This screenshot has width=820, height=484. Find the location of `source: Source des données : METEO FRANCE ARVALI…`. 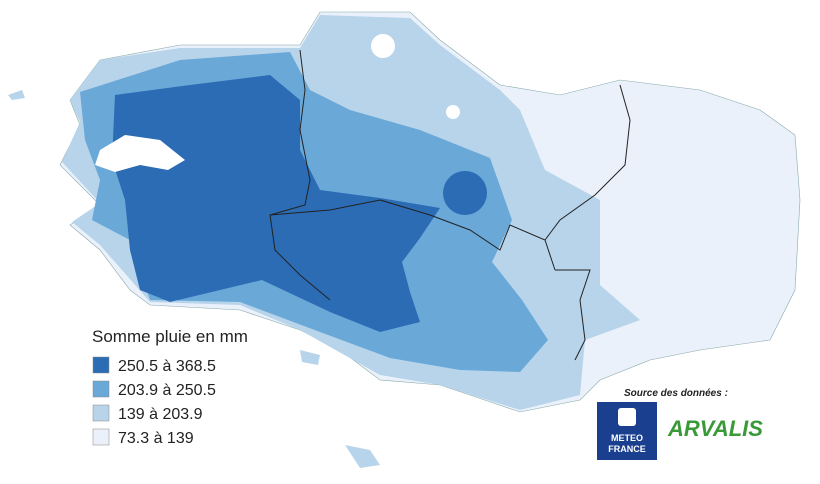

source: Source des données : METEO FRANCE ARVALI… is located at coordinates (680, 424).